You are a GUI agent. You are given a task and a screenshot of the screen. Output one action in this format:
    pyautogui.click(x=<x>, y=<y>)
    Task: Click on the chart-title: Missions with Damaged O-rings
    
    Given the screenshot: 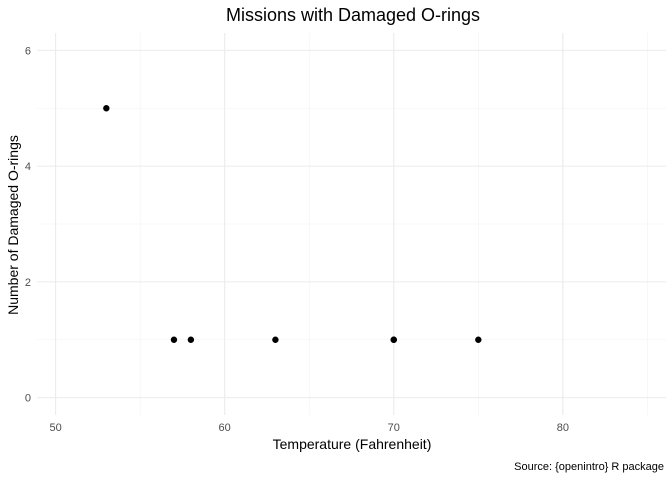 What is the action you would take?
    pyautogui.click(x=353, y=15)
    